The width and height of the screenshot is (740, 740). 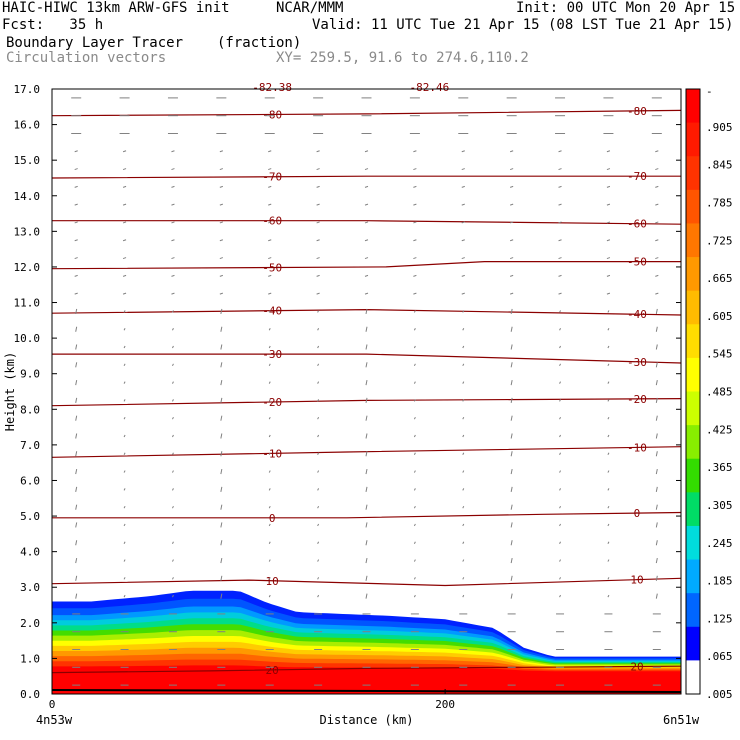 What do you see at coordinates (116, 8) in the screenshot?
I see `model-title: HAIC-HIWC 13km ARW-GFS init` at bounding box center [116, 8].